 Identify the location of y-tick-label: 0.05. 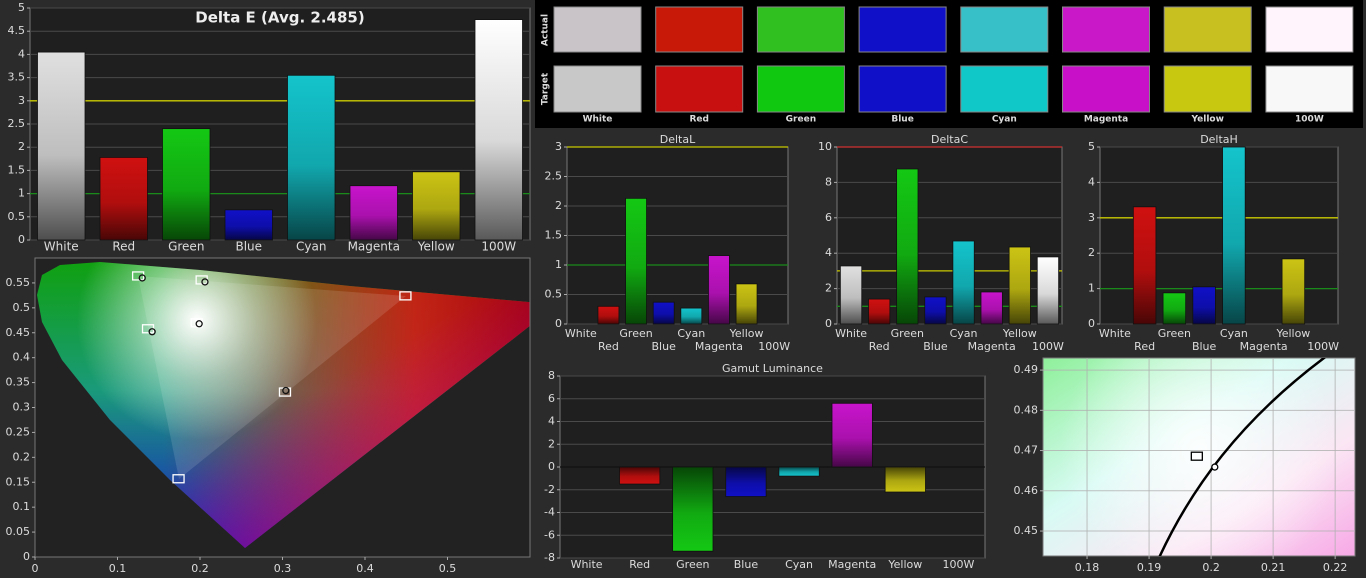
(18, 531).